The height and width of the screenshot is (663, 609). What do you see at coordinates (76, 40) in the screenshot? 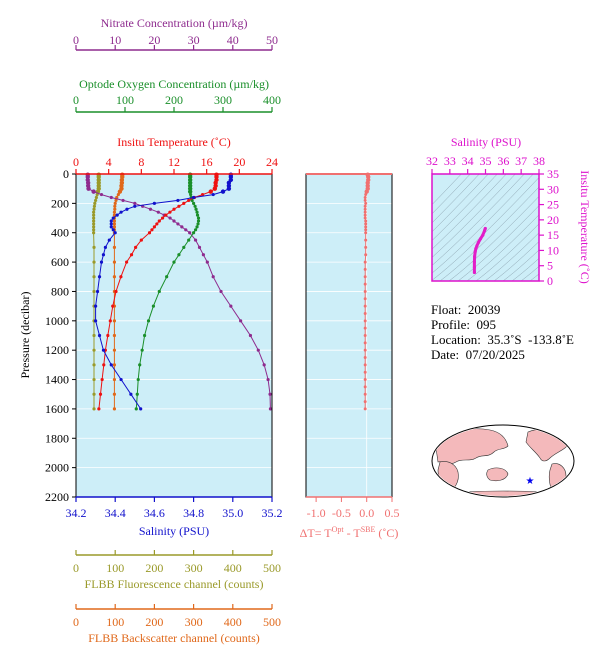
I see `nitrate-tick-label: 0` at bounding box center [76, 40].